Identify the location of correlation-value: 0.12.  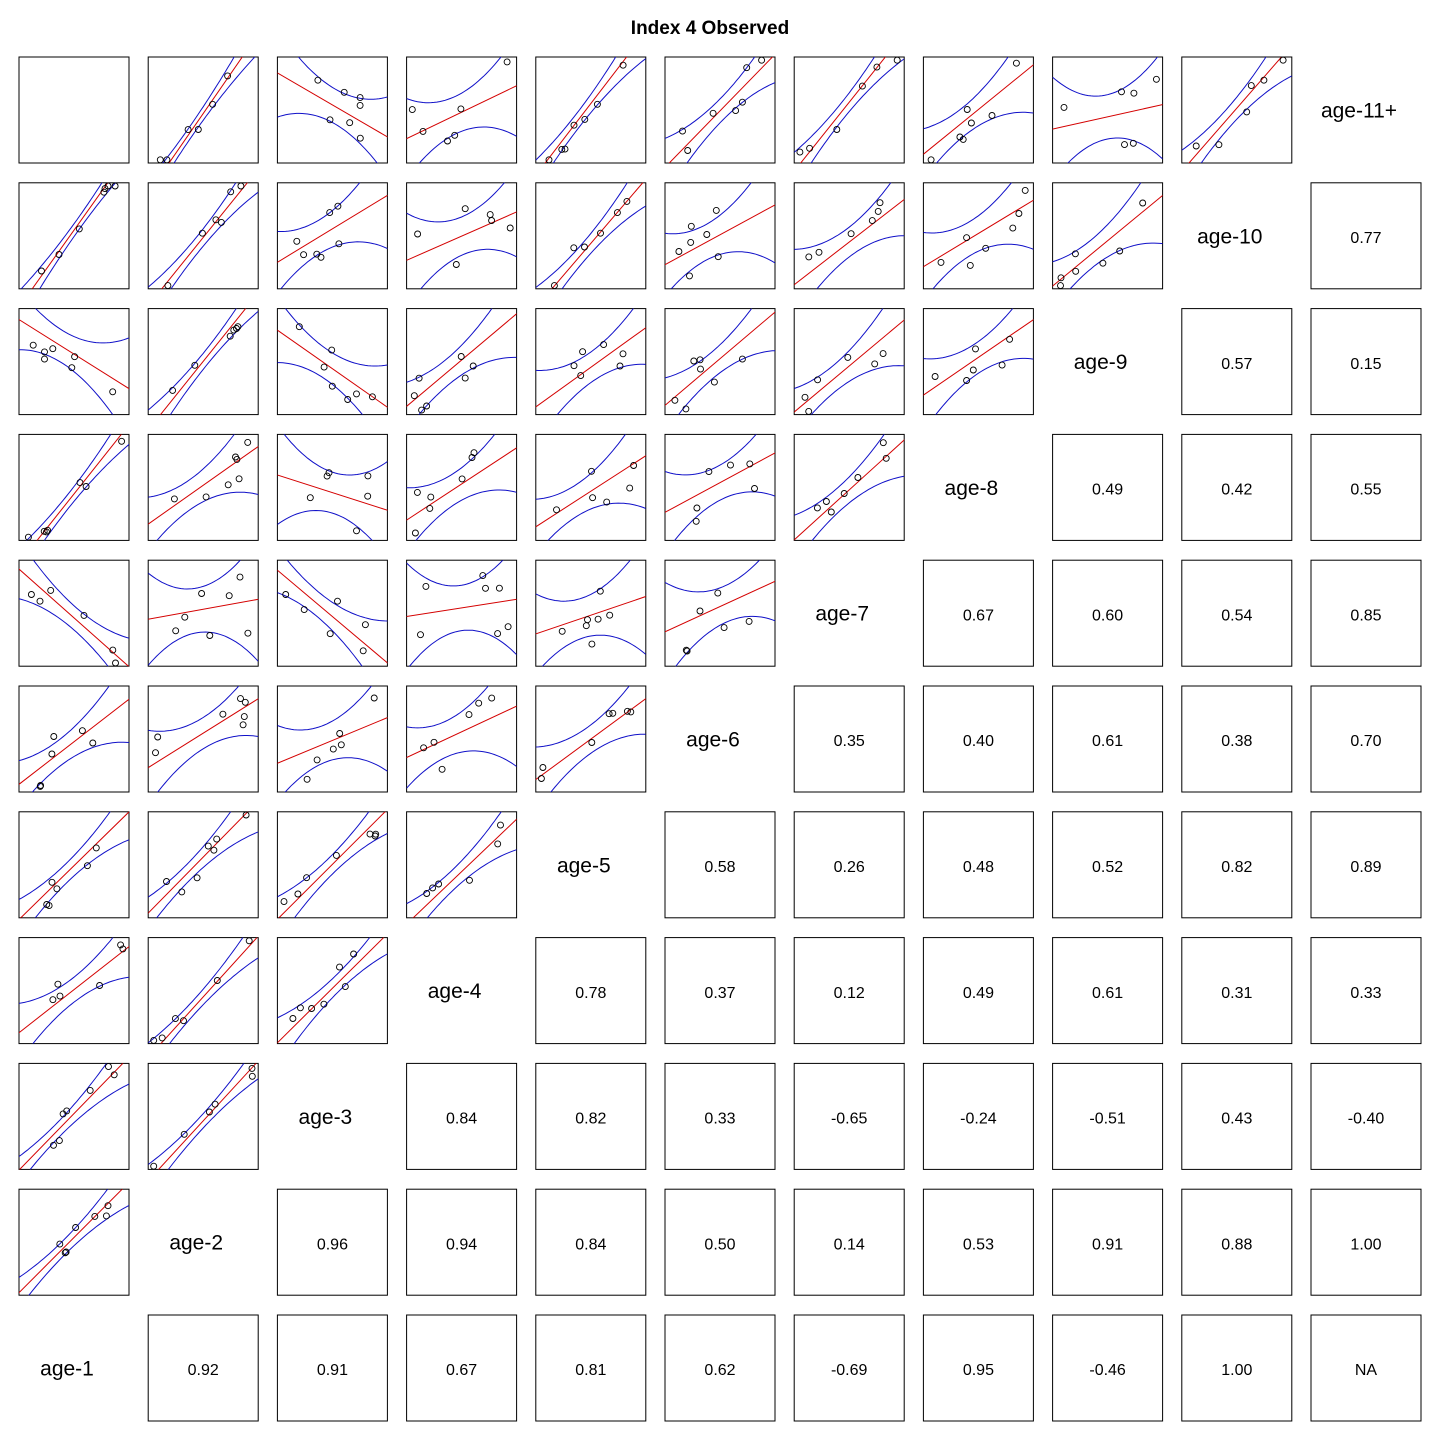
(849, 993).